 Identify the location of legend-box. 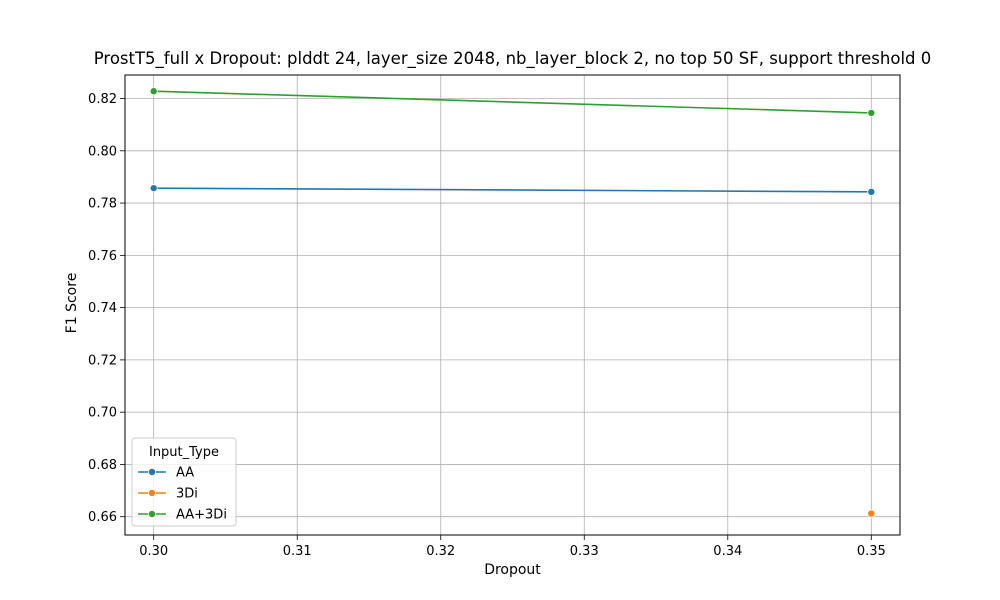
(184, 482).